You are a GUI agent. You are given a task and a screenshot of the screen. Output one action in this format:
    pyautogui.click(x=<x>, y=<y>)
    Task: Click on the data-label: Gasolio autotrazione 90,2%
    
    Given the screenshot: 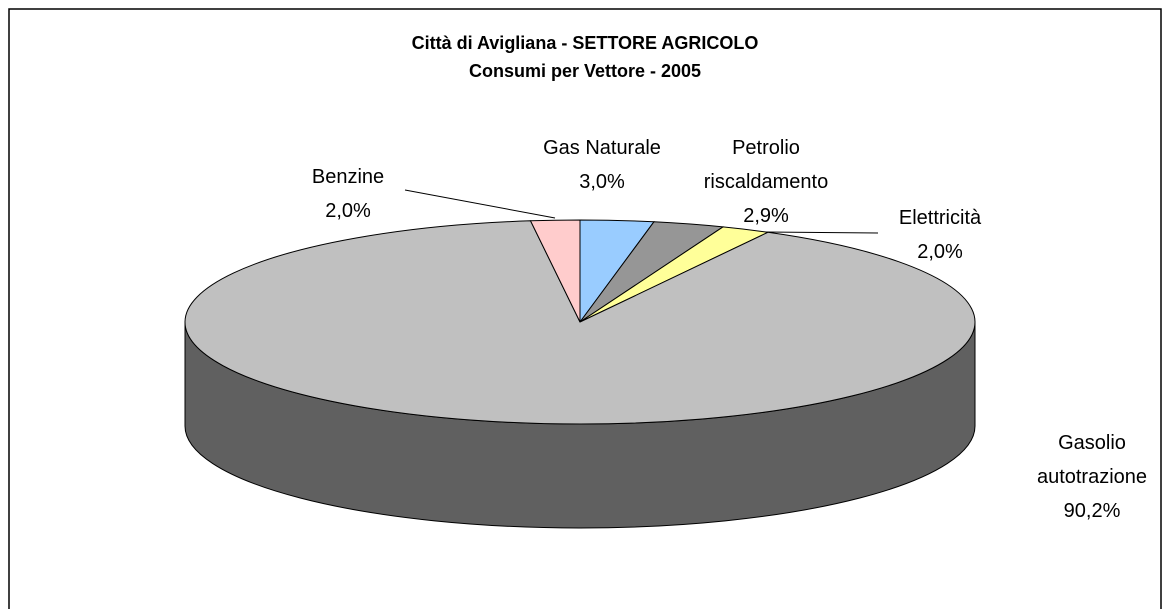 What is the action you would take?
    pyautogui.click(x=1092, y=477)
    